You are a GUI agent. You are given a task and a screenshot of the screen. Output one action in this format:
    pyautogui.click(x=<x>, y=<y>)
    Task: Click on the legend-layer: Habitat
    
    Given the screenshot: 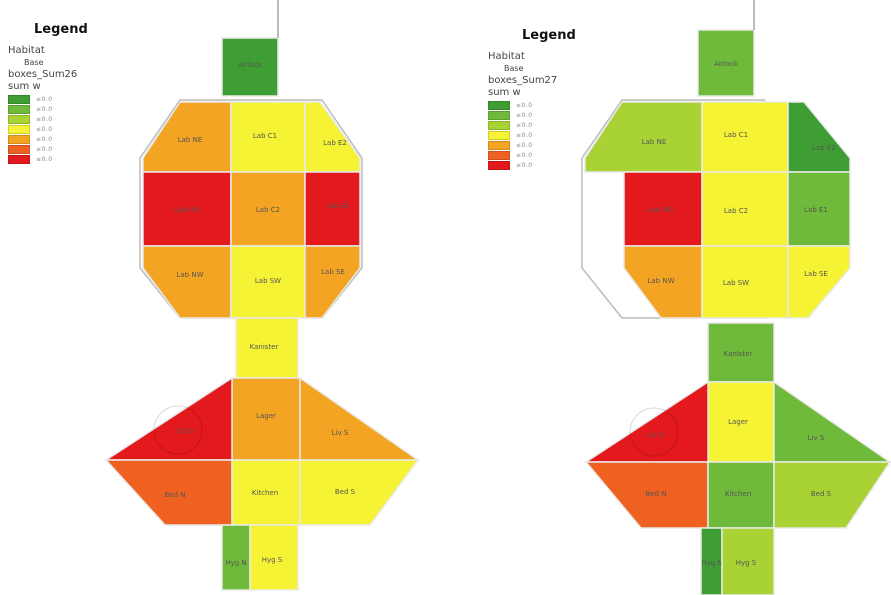 What is the action you would take?
    pyautogui.click(x=26, y=50)
    